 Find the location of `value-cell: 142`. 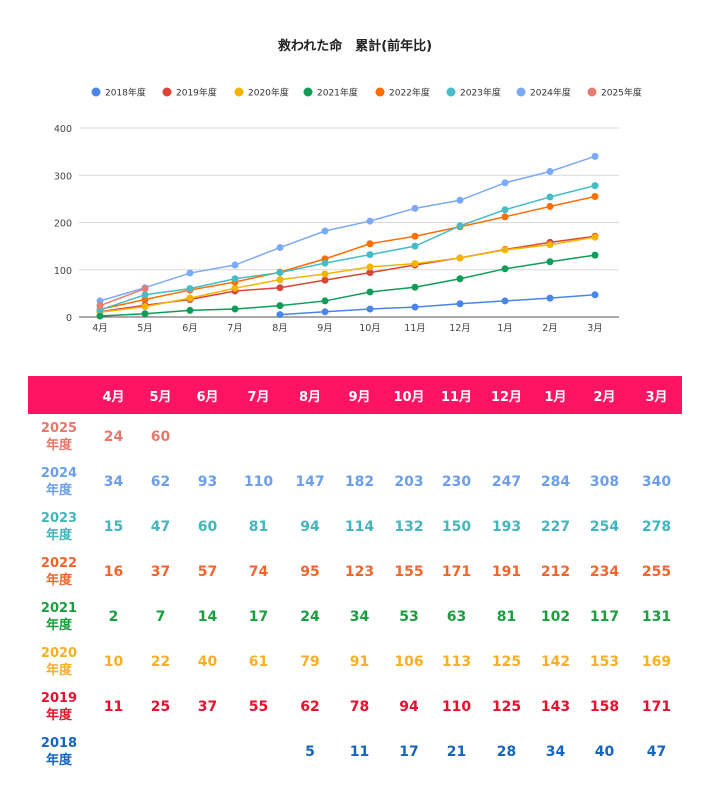

value-cell: 142 is located at coordinates (555, 661).